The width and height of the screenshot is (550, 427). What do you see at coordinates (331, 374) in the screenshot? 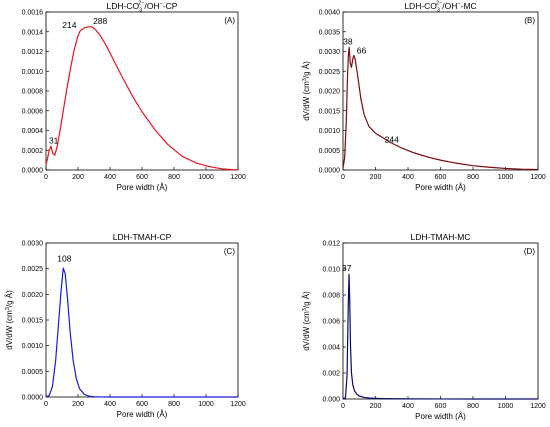
I see `y-tick-label: 0.002` at bounding box center [331, 374].